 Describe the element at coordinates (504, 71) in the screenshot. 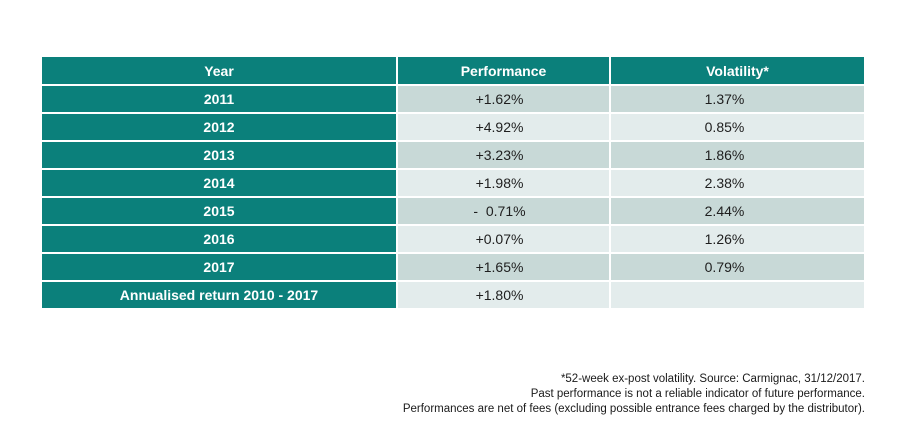

I see `header-performance: Performance` at that location.